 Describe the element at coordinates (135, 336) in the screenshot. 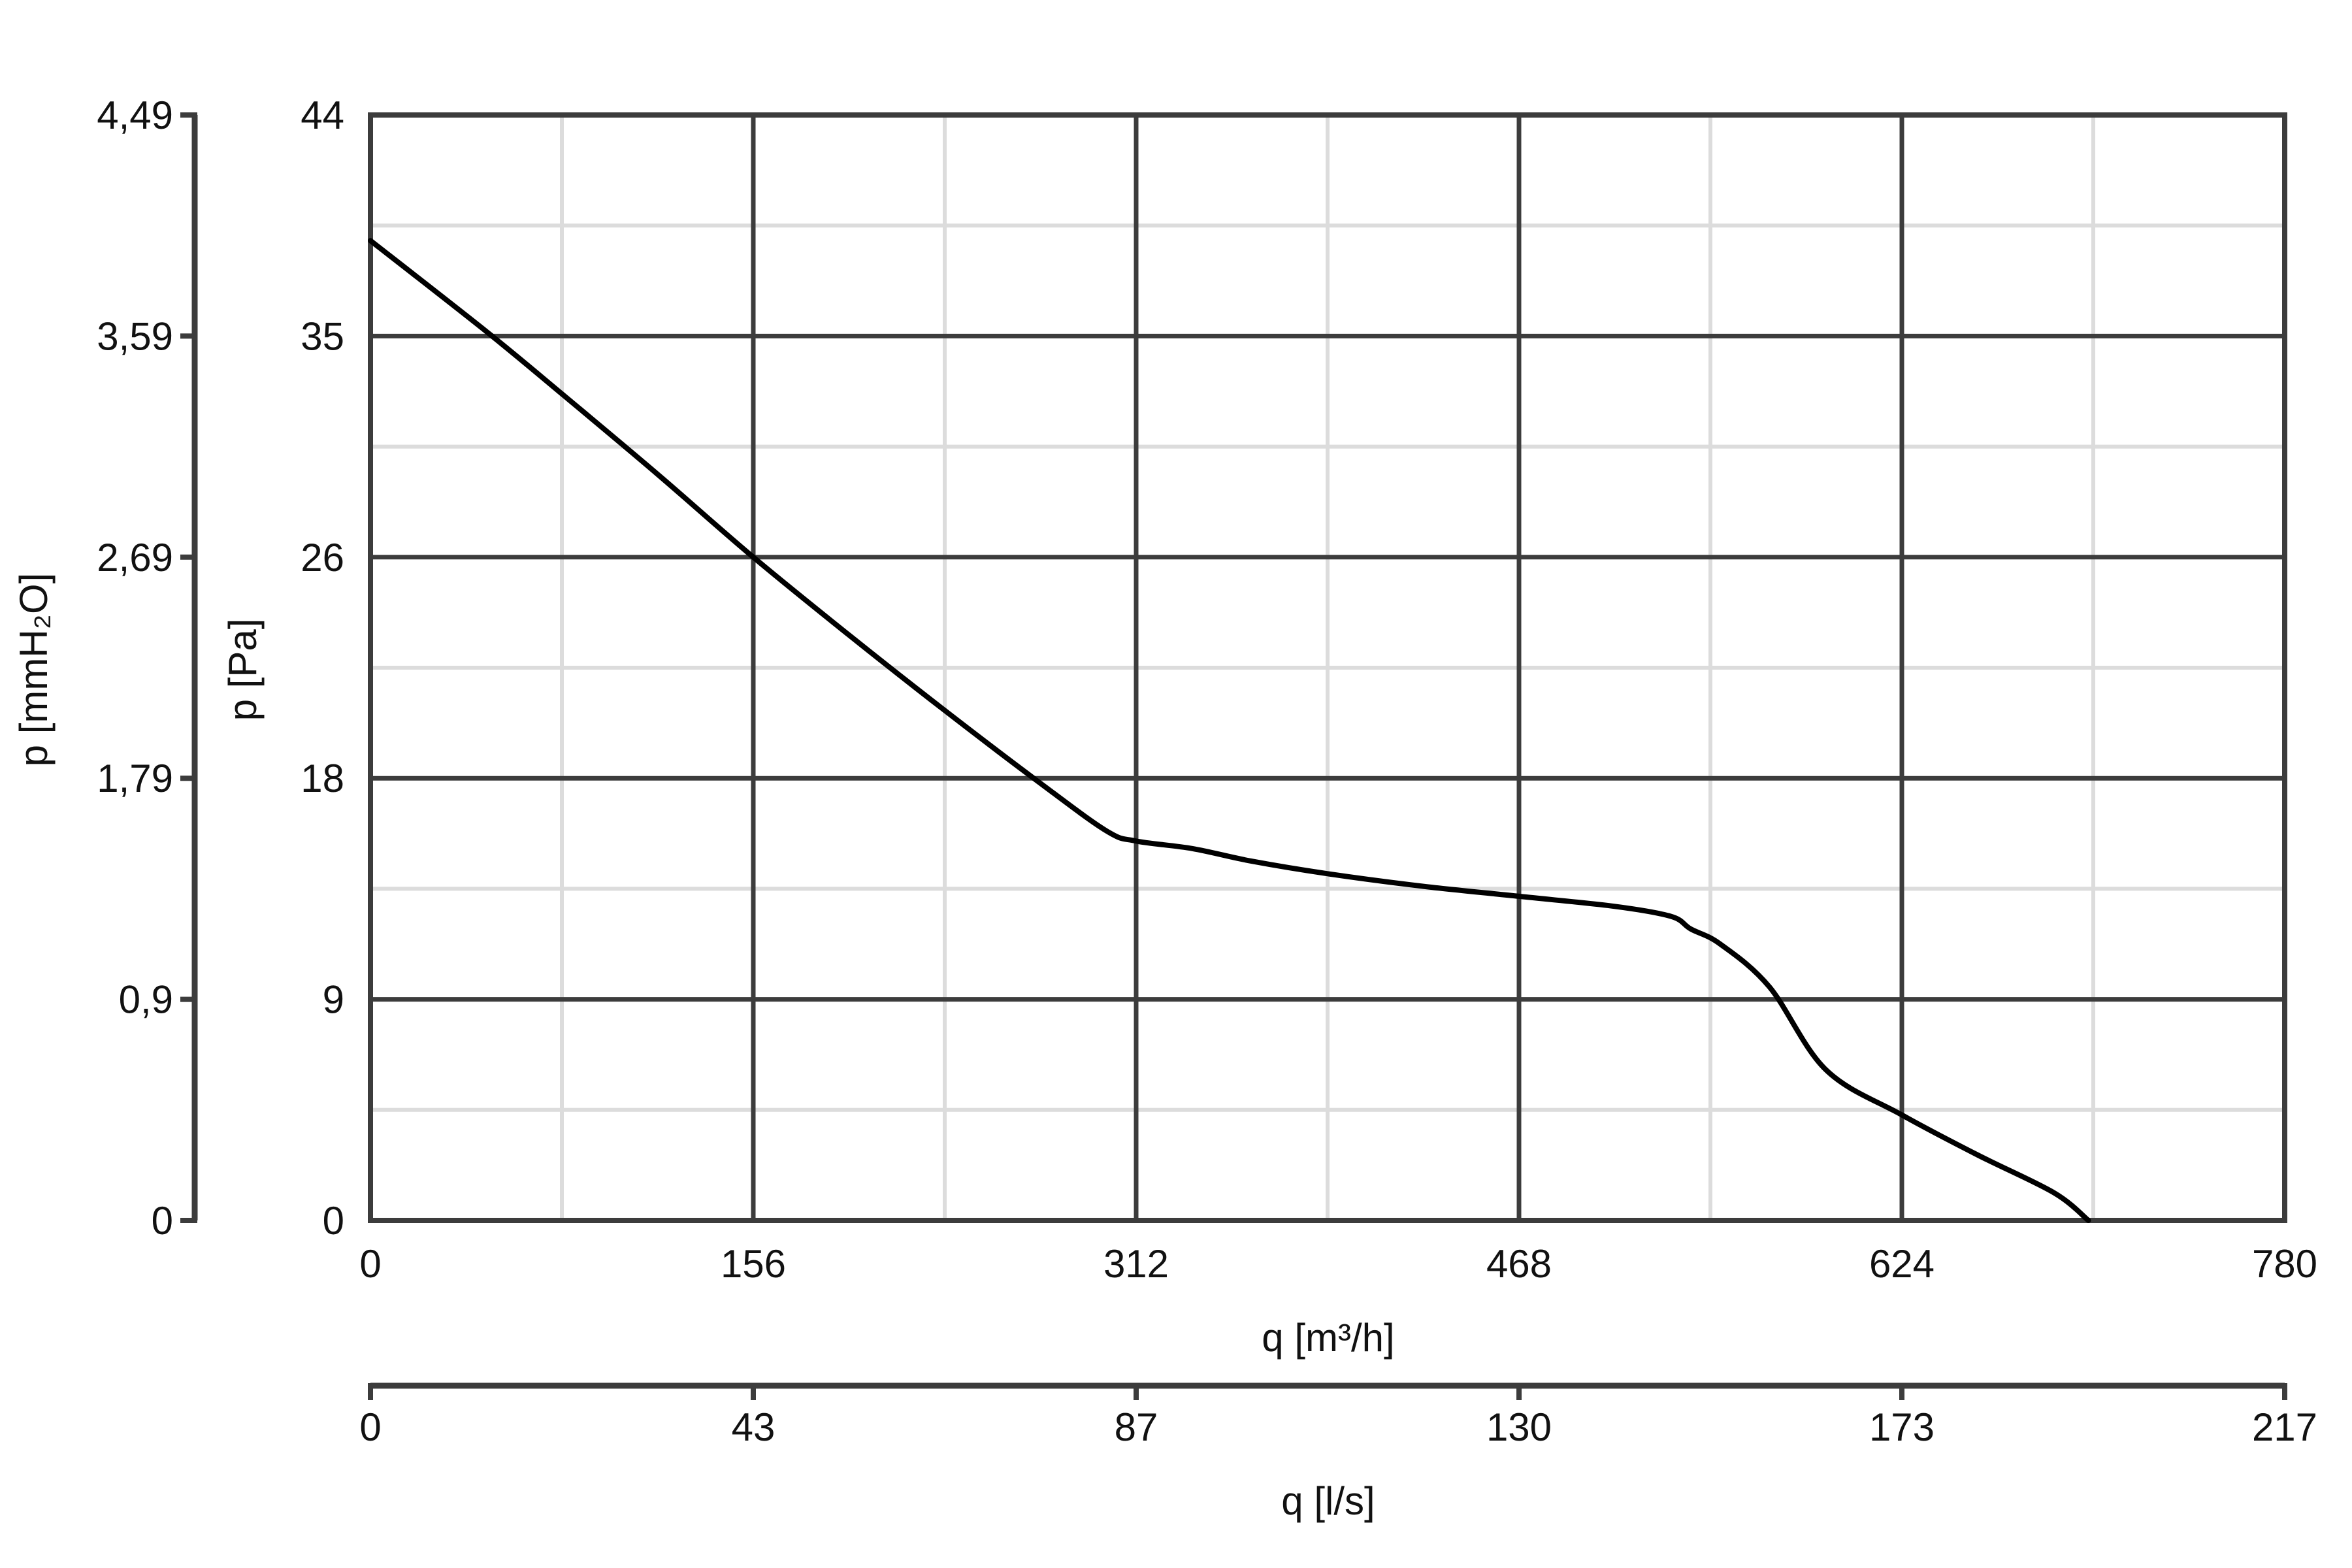

I see `y2-tick-label: 3,59` at that location.